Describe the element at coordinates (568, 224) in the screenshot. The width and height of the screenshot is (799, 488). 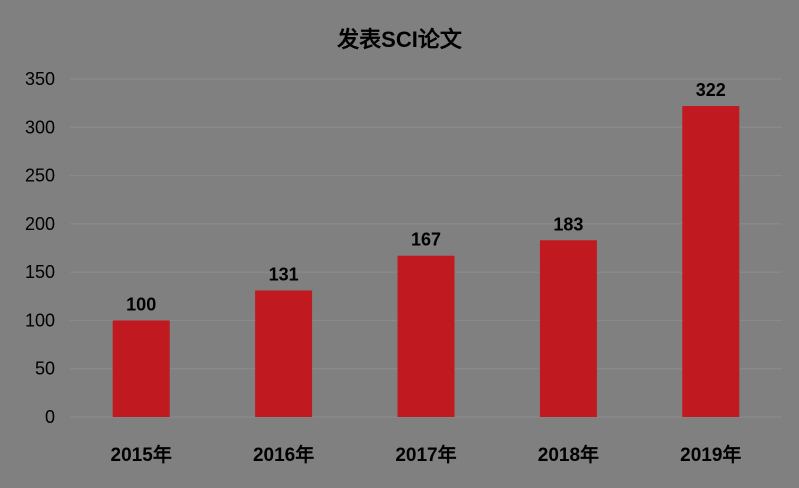
I see `data-label: 183` at that location.